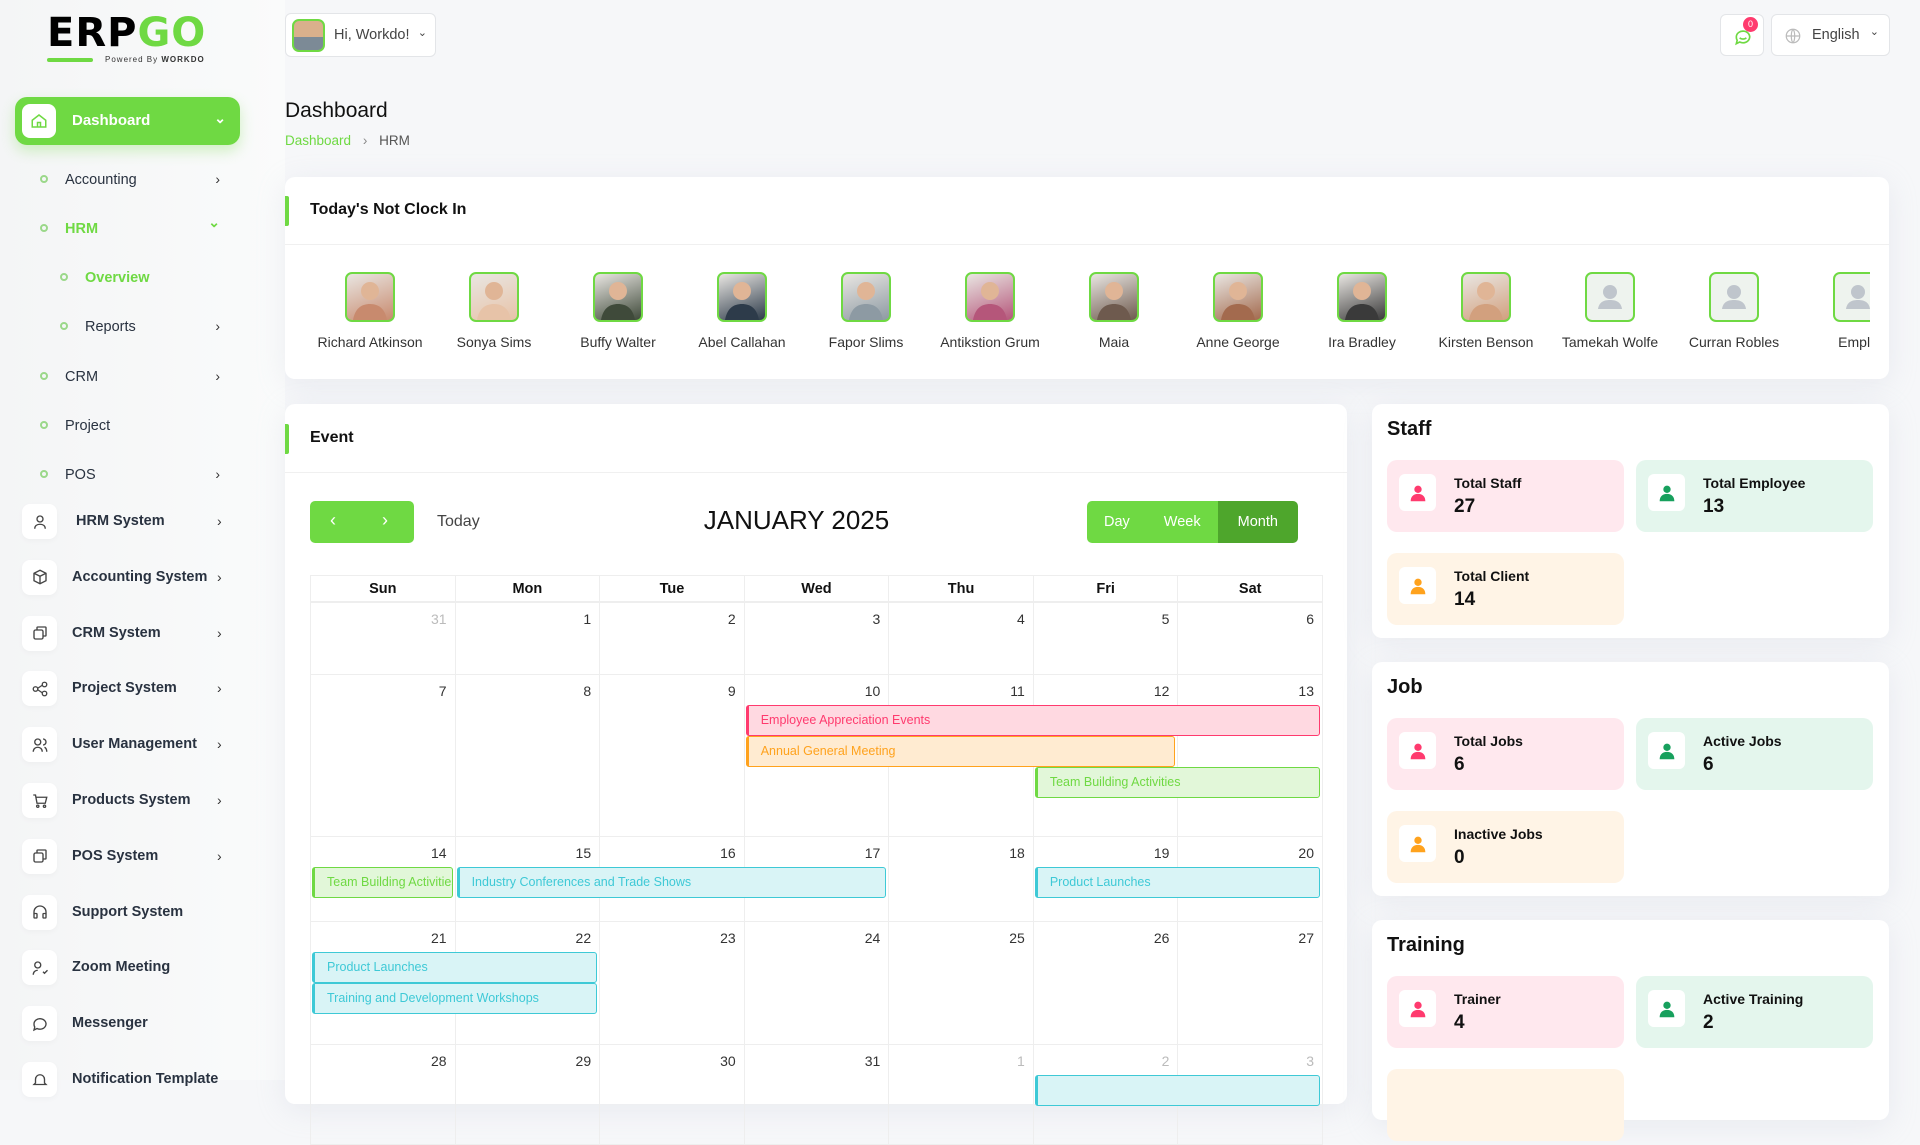 This screenshot has width=1920, height=1145. What do you see at coordinates (961, 638) in the screenshot?
I see `calendar-day: 4` at bounding box center [961, 638].